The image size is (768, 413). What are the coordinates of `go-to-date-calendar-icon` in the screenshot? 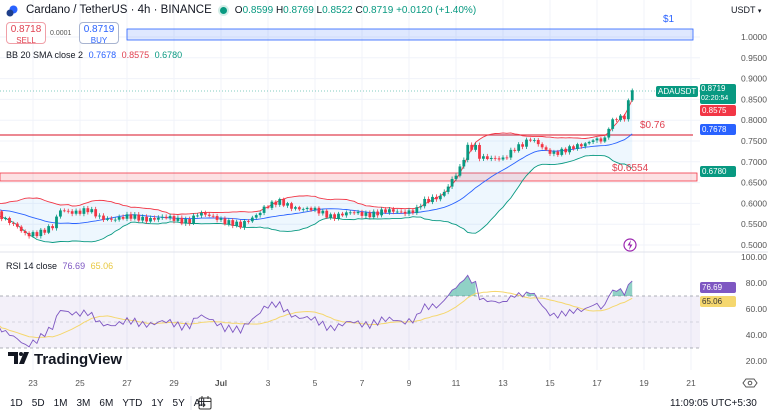 It's located at (205, 403).